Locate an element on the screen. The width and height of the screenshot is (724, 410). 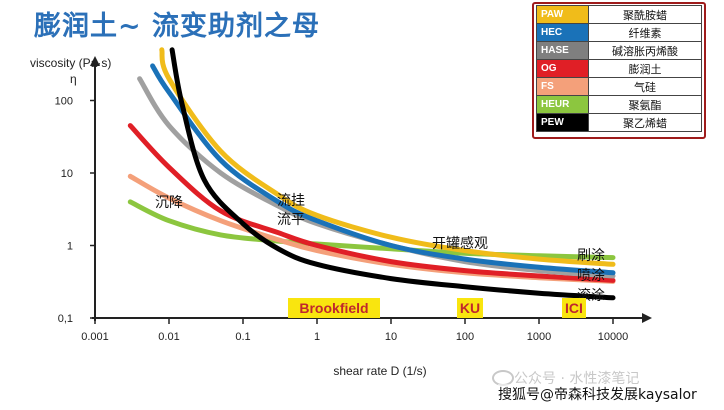
annotation-label: 流平 is located at coordinates (291, 220).